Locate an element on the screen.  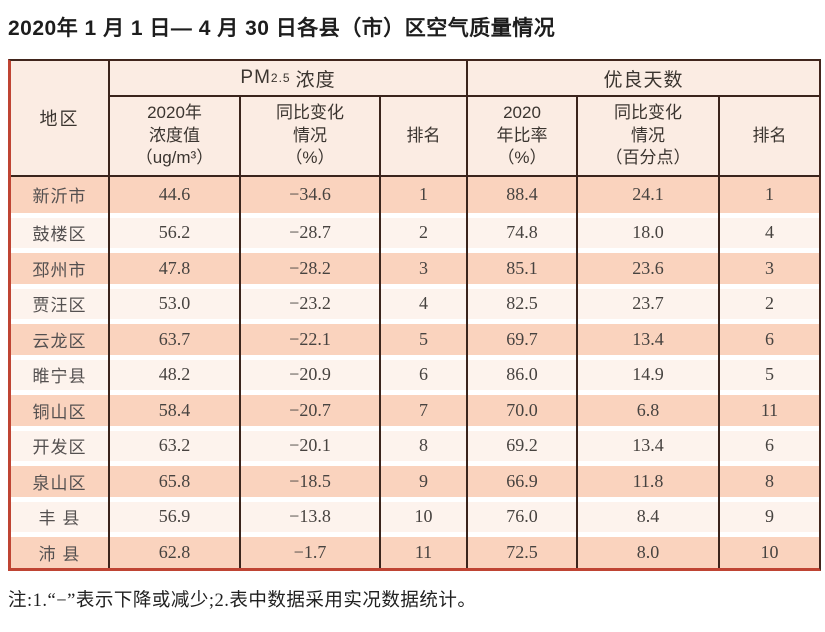
pm-change-cell: −28.2 is located at coordinates (310, 266).